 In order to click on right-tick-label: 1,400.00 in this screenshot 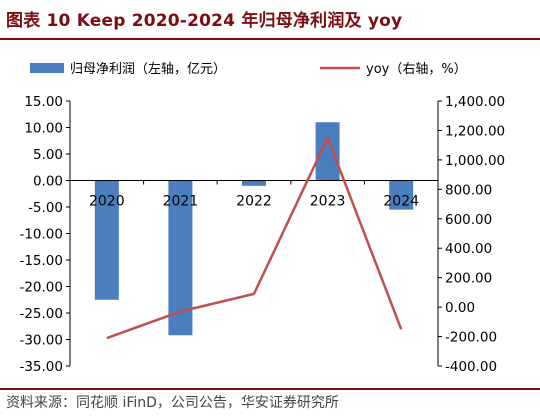, I will do `click(475, 102)`.